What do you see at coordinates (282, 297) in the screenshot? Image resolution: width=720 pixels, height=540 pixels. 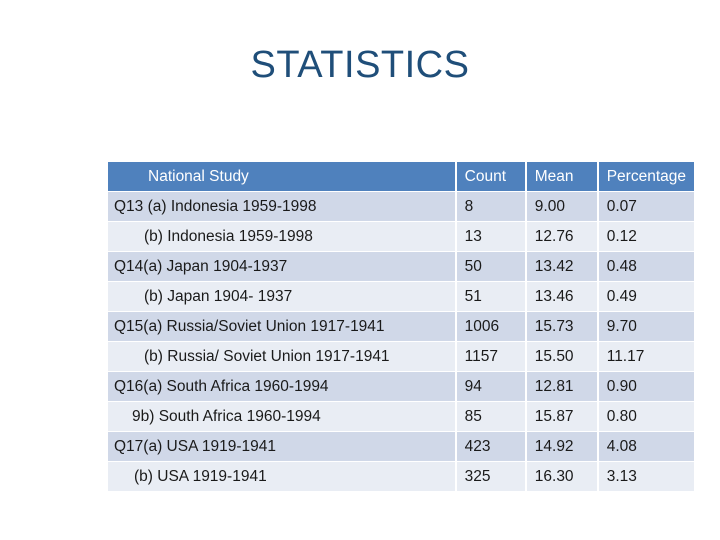 I see `cell-study: (b) Japan 1904- 1937` at bounding box center [282, 297].